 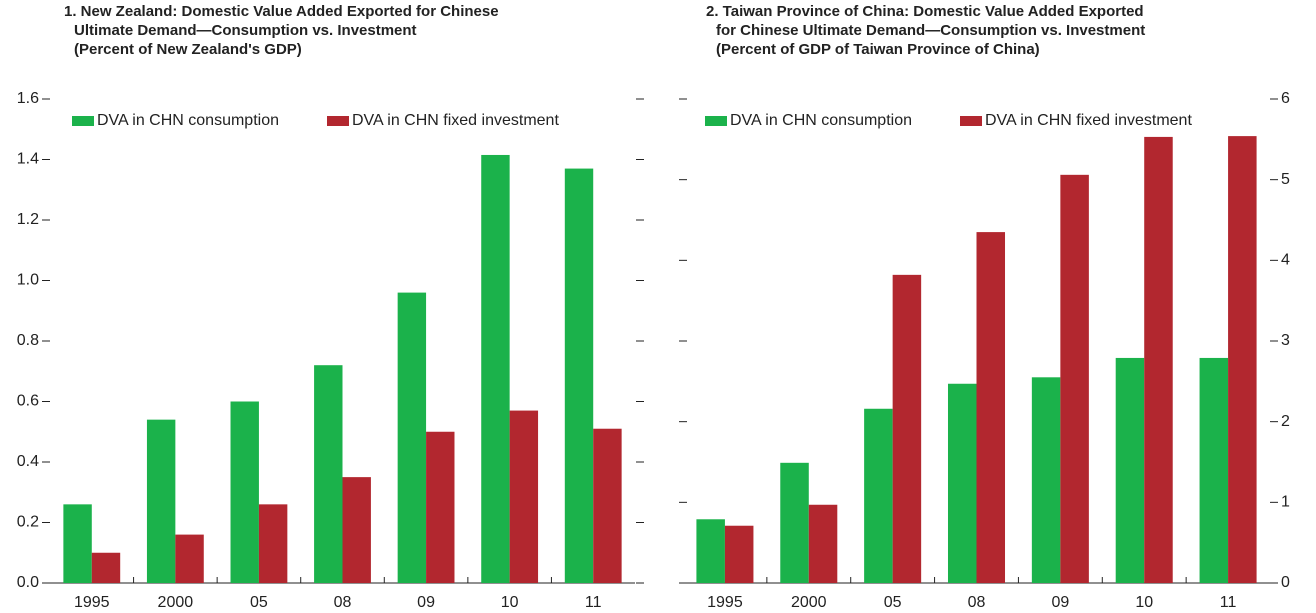 I want to click on y-tick-label: 2, so click(x=1285, y=421).